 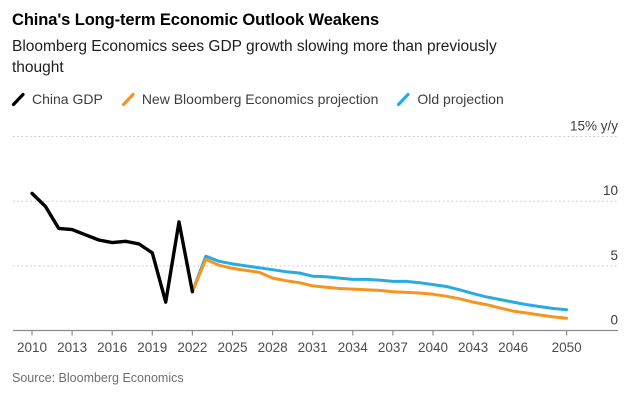 What do you see at coordinates (614, 255) in the screenshot?
I see `y-axis-label-5: 5` at bounding box center [614, 255].